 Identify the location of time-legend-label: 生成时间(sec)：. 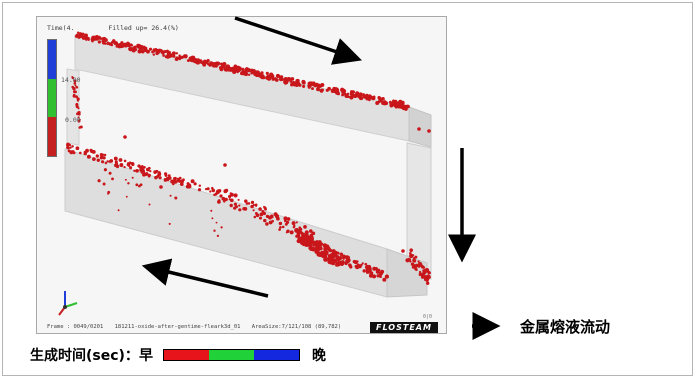
(84, 356).